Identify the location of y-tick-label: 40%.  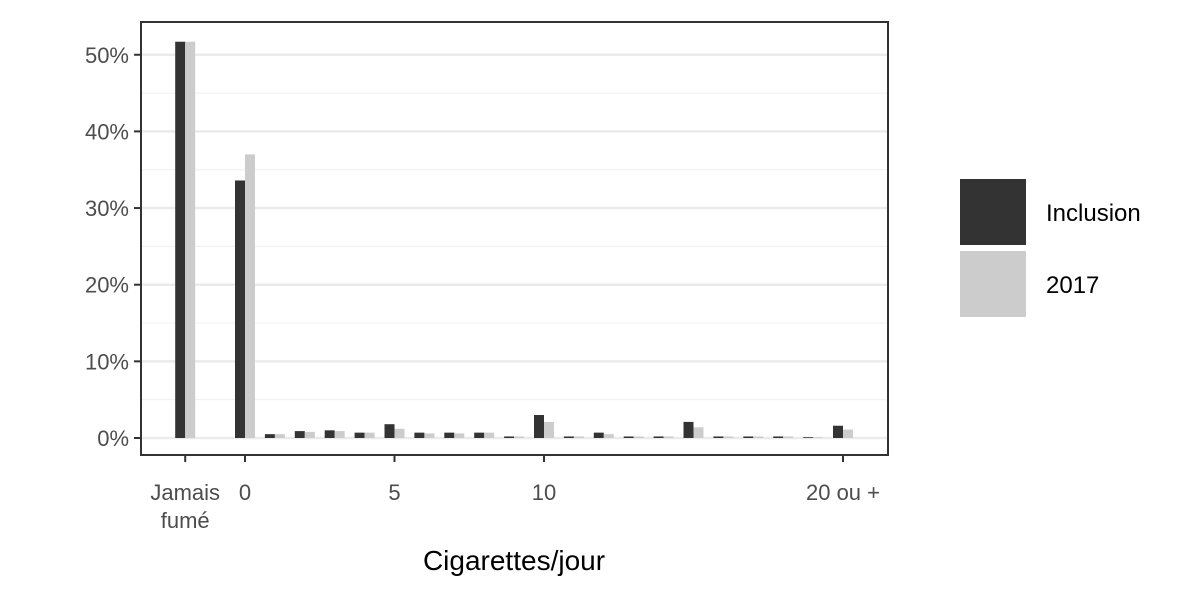
(107, 131).